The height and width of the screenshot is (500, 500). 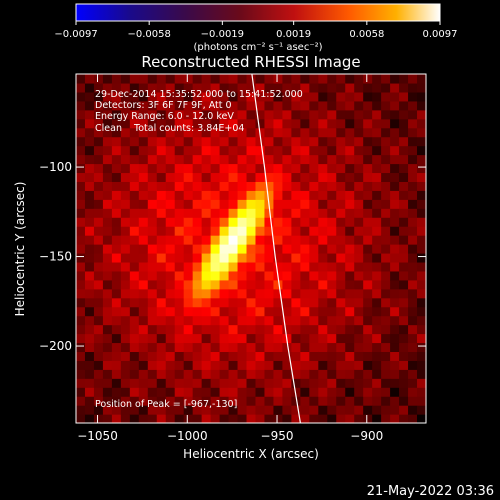 I want to click on y-tick-label: −200, so click(x=55, y=346).